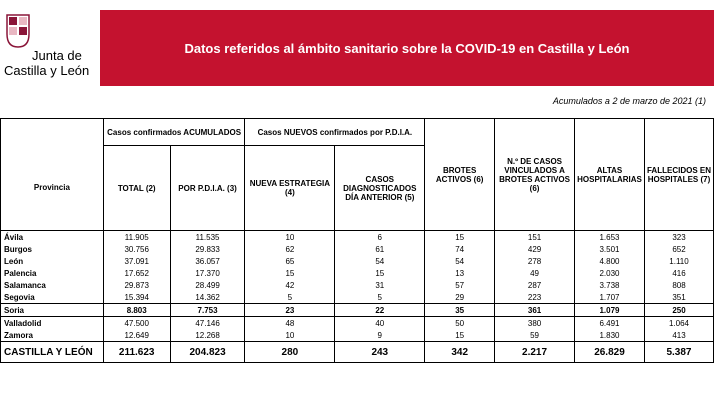 The image size is (714, 419). What do you see at coordinates (207, 249) in the screenshot?
I see `value-cell: 29.833` at bounding box center [207, 249].